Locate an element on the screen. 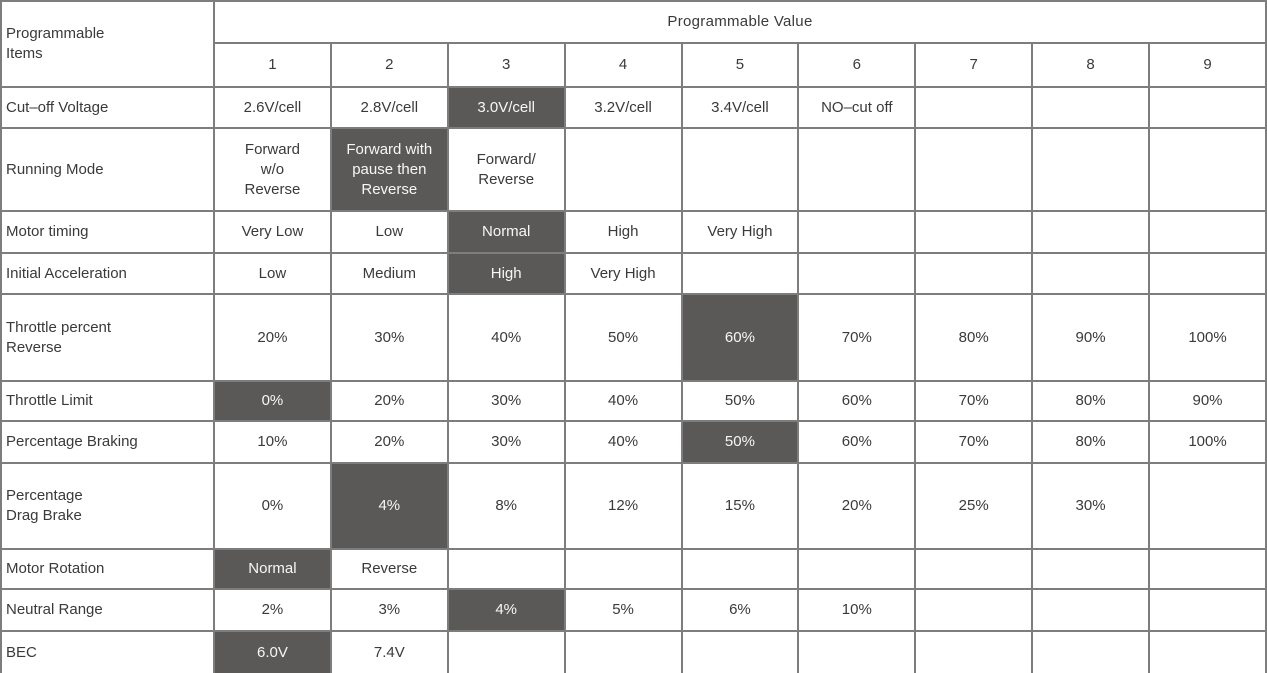 The image size is (1267, 673). column-number-3: 3 is located at coordinates (506, 65).